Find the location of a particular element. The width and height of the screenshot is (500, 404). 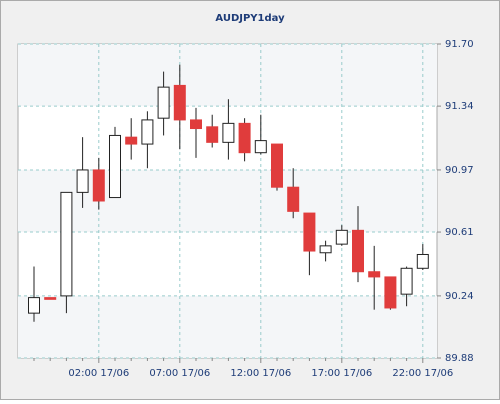

x-tick-label: 12:00 17/06 is located at coordinates (260, 373).